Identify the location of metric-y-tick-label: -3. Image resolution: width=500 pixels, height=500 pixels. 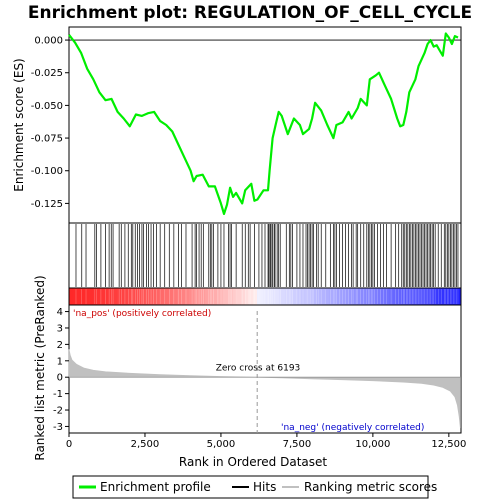
(58, 427).